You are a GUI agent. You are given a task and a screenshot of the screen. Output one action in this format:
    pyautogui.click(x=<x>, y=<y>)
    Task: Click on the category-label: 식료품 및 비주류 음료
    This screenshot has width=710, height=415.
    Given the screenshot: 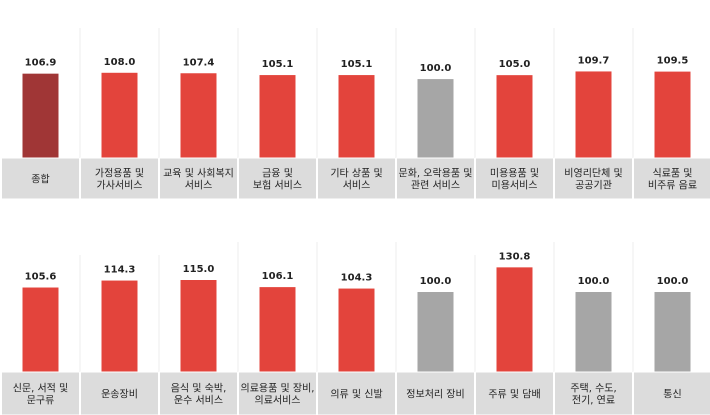 What is the action you would take?
    pyautogui.click(x=672, y=180)
    